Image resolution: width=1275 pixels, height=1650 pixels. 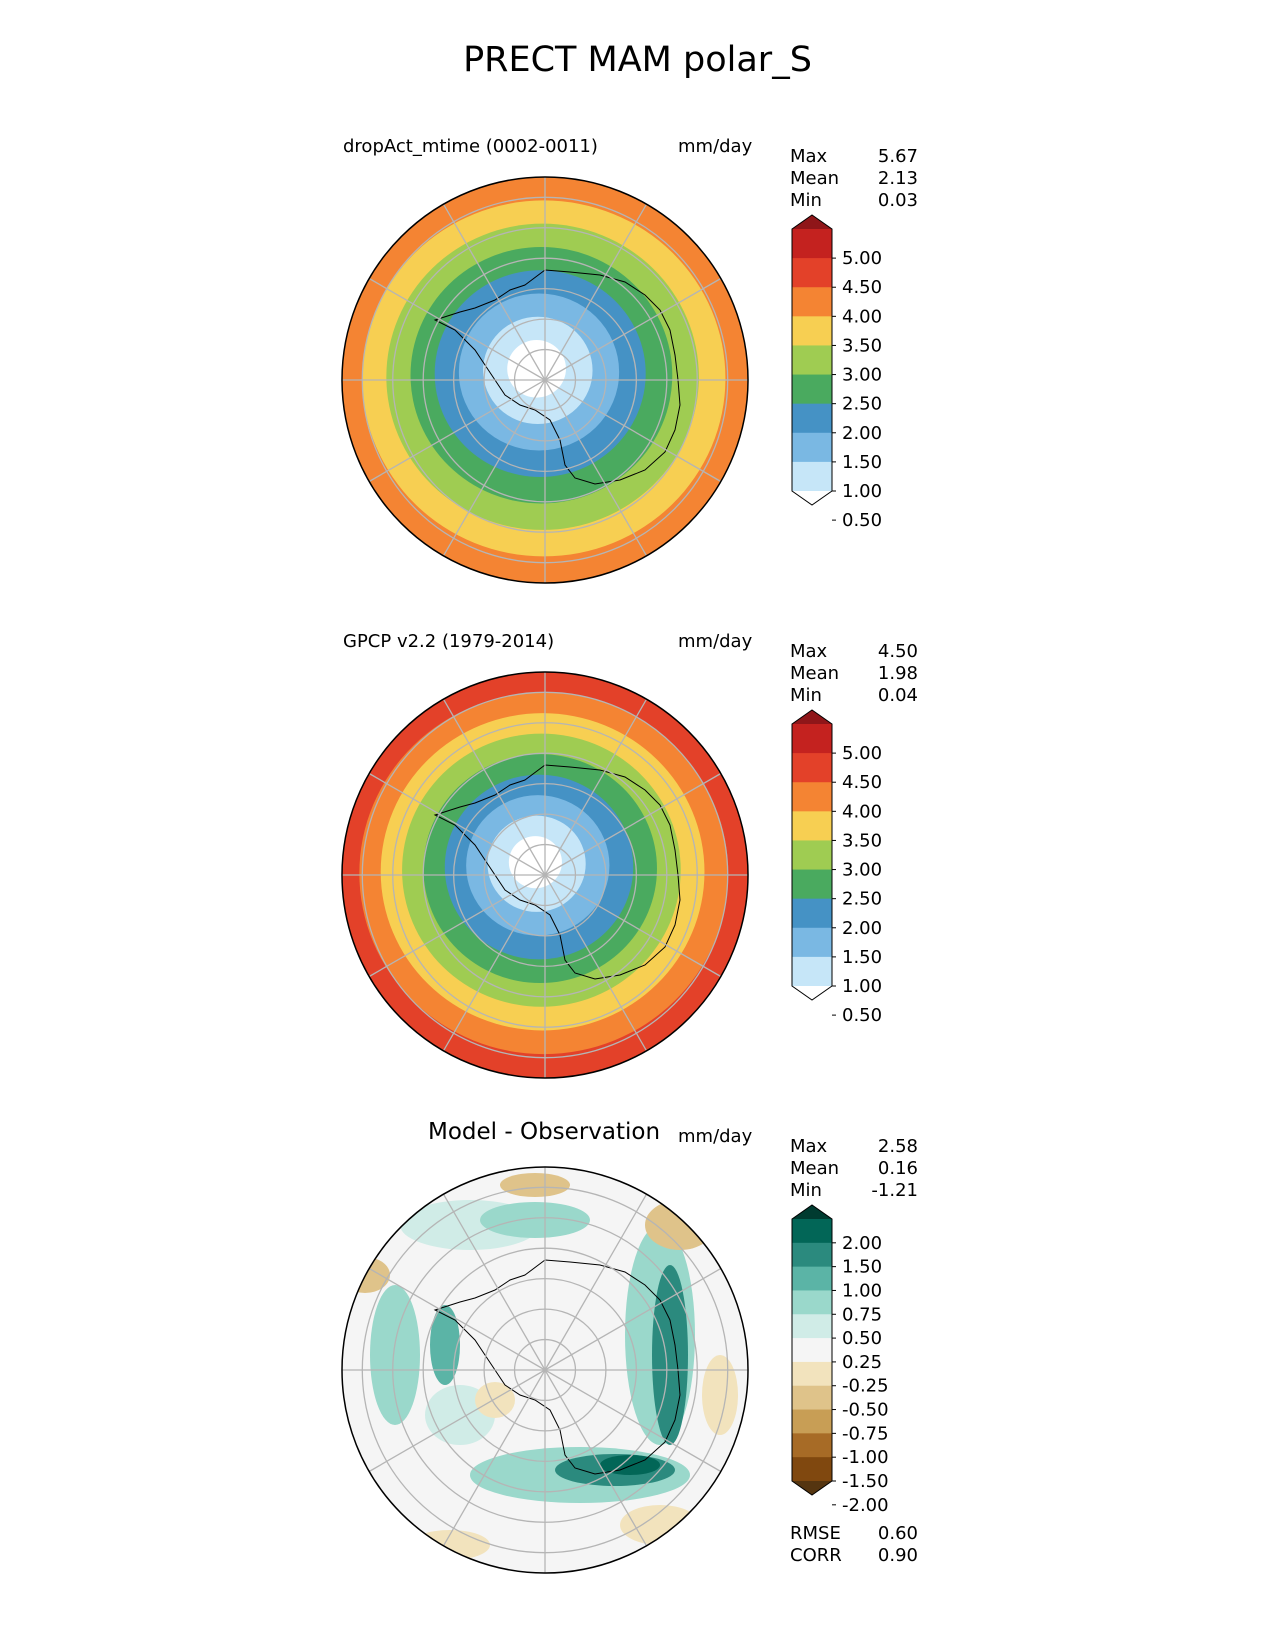 I want to click on colorbar-tick-label: 0.25, so click(x=862, y=1362).